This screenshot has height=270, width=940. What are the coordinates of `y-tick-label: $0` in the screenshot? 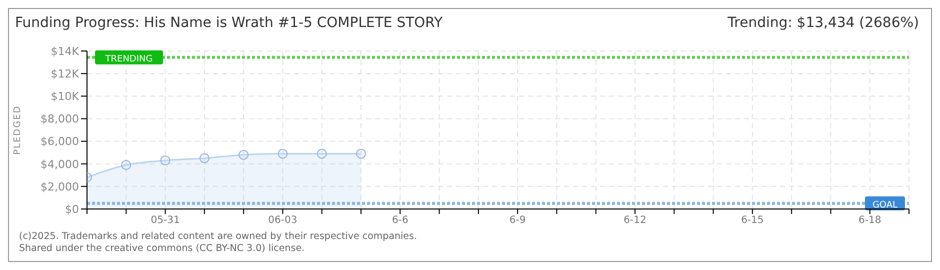 It's located at (72, 209).